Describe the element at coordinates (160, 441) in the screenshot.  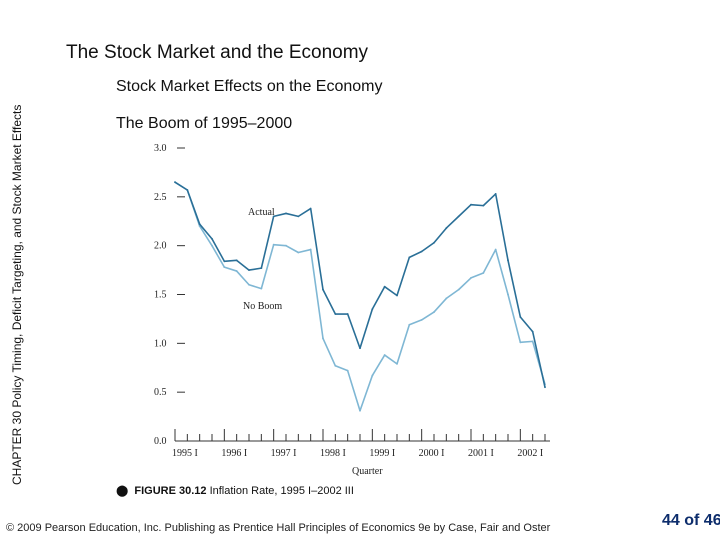
I see `y-tick-label: 0.0` at that location.